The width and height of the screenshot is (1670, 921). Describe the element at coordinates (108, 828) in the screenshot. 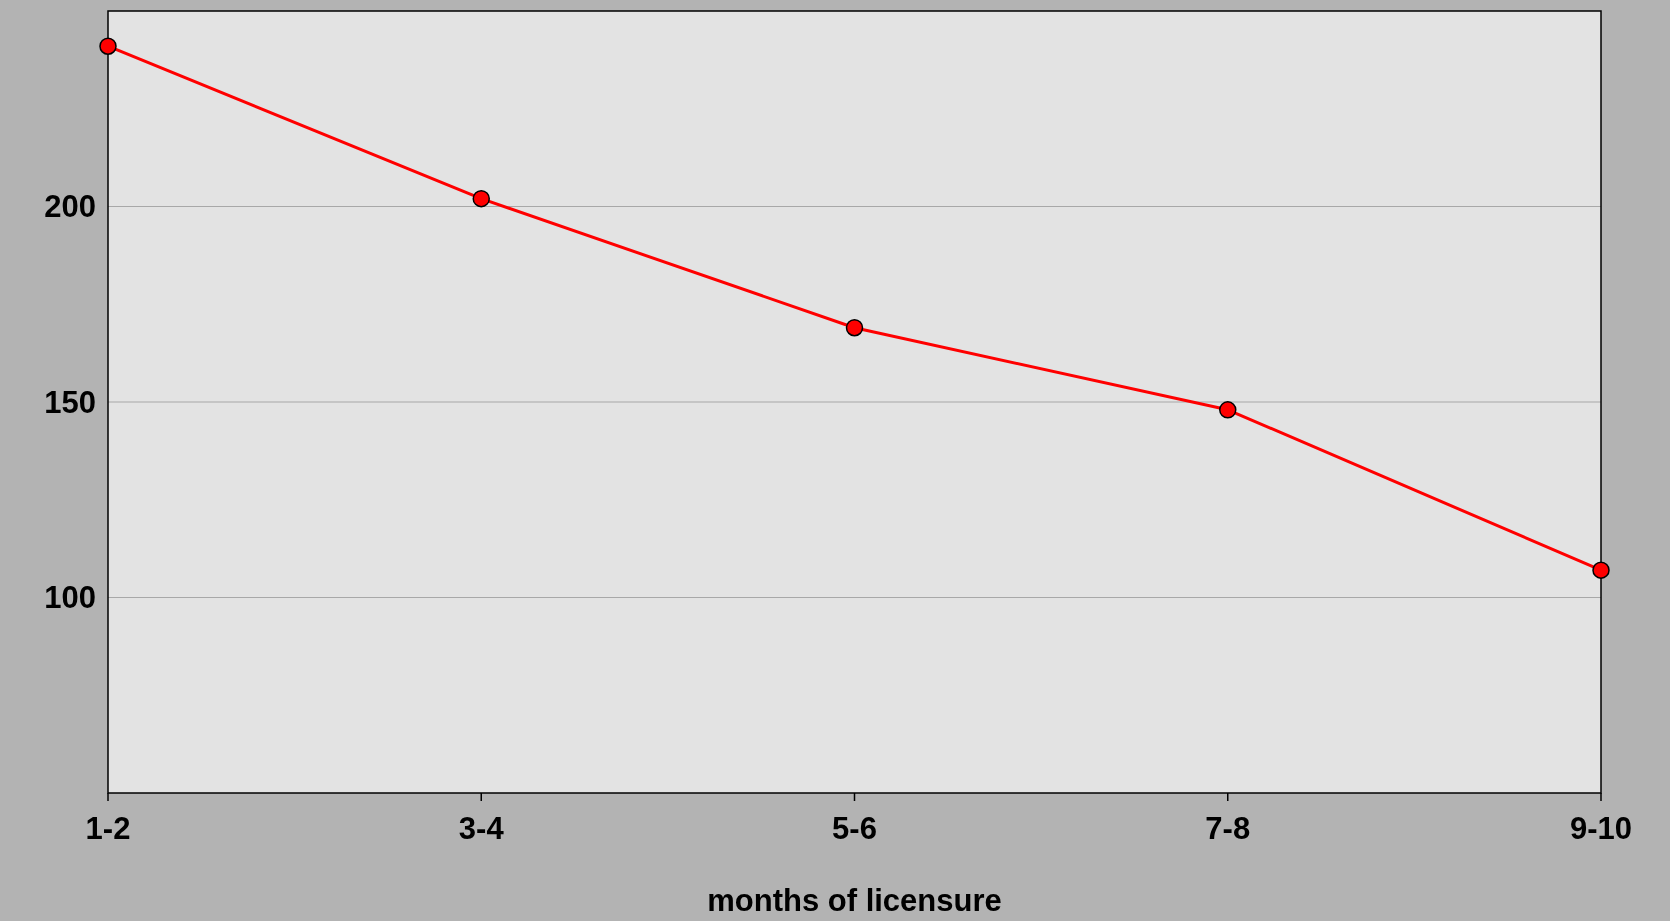

I see `x-tick-label: 1-2` at that location.